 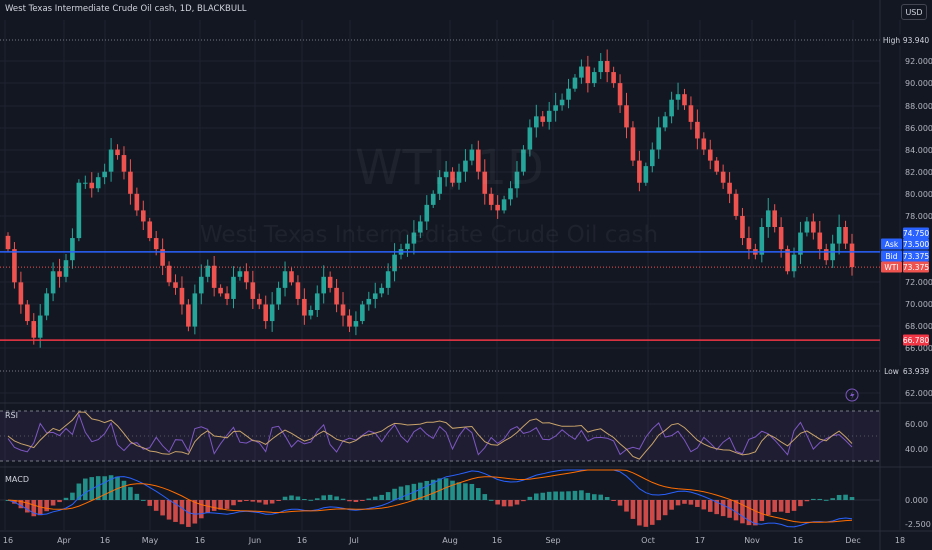 I want to click on rsi-ma-line, so click(x=430, y=435).